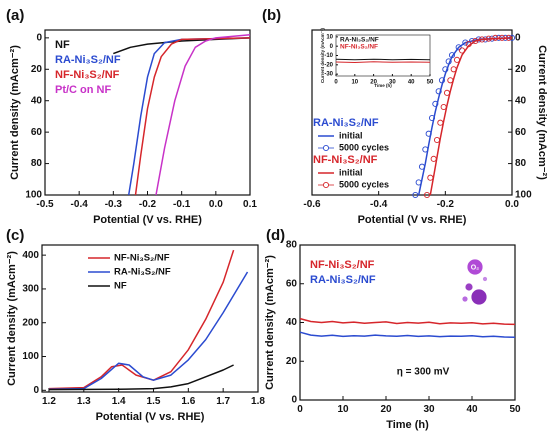 The width and height of the screenshot is (550, 446). I want to click on x-tick-label: -0.5, so click(45, 204).